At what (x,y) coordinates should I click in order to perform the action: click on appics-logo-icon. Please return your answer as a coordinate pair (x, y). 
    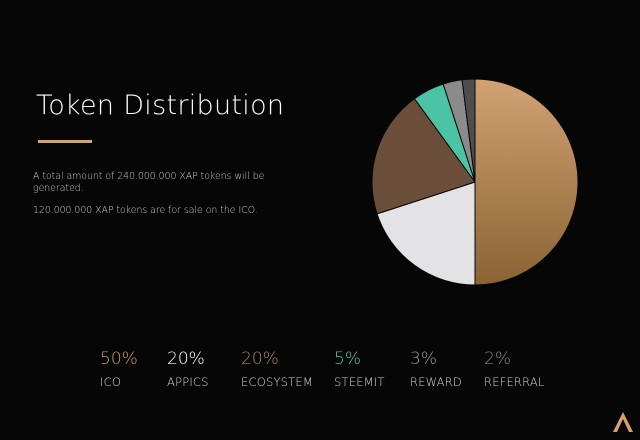
    Looking at the image, I should click on (623, 422).